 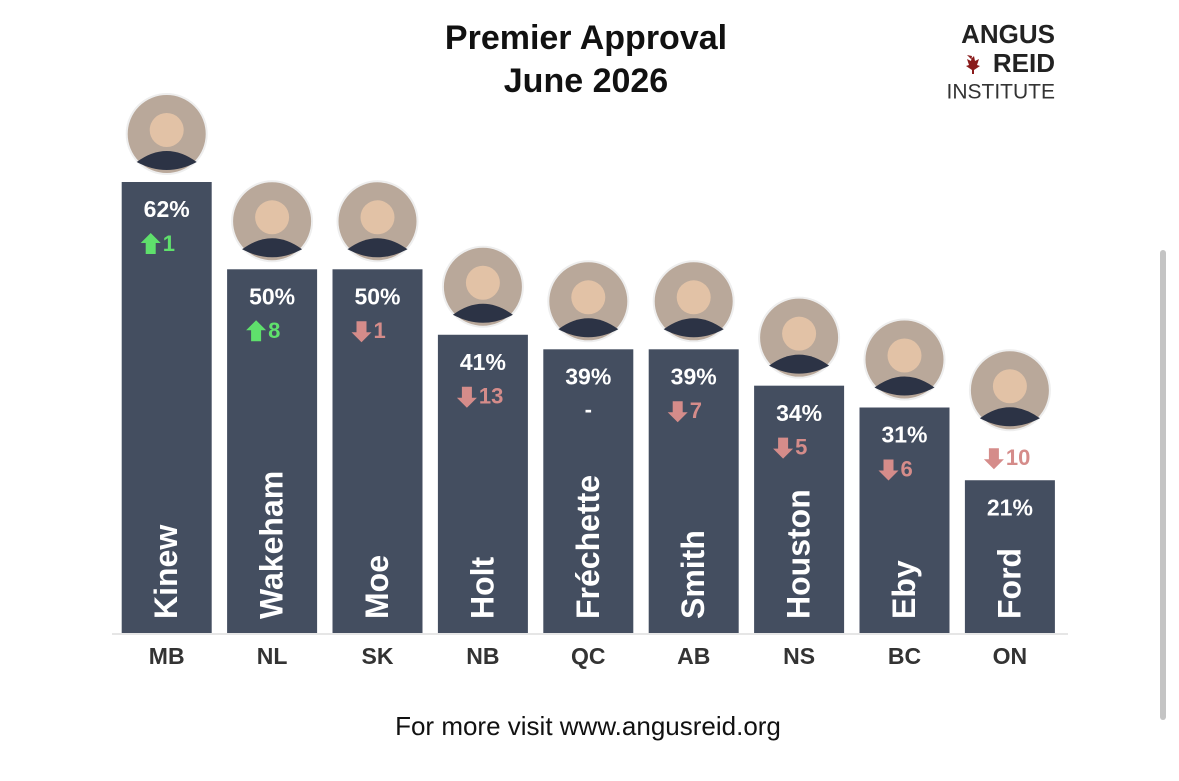 I want to click on chart-title: Premier Approval, so click(x=586, y=38).